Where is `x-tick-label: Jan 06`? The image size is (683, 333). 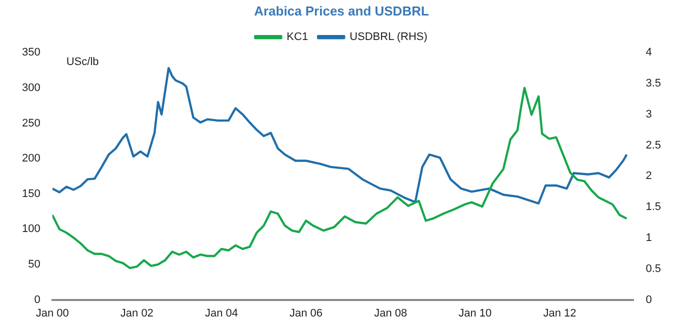
x-tick-label: Jan 06 is located at coordinates (306, 313).